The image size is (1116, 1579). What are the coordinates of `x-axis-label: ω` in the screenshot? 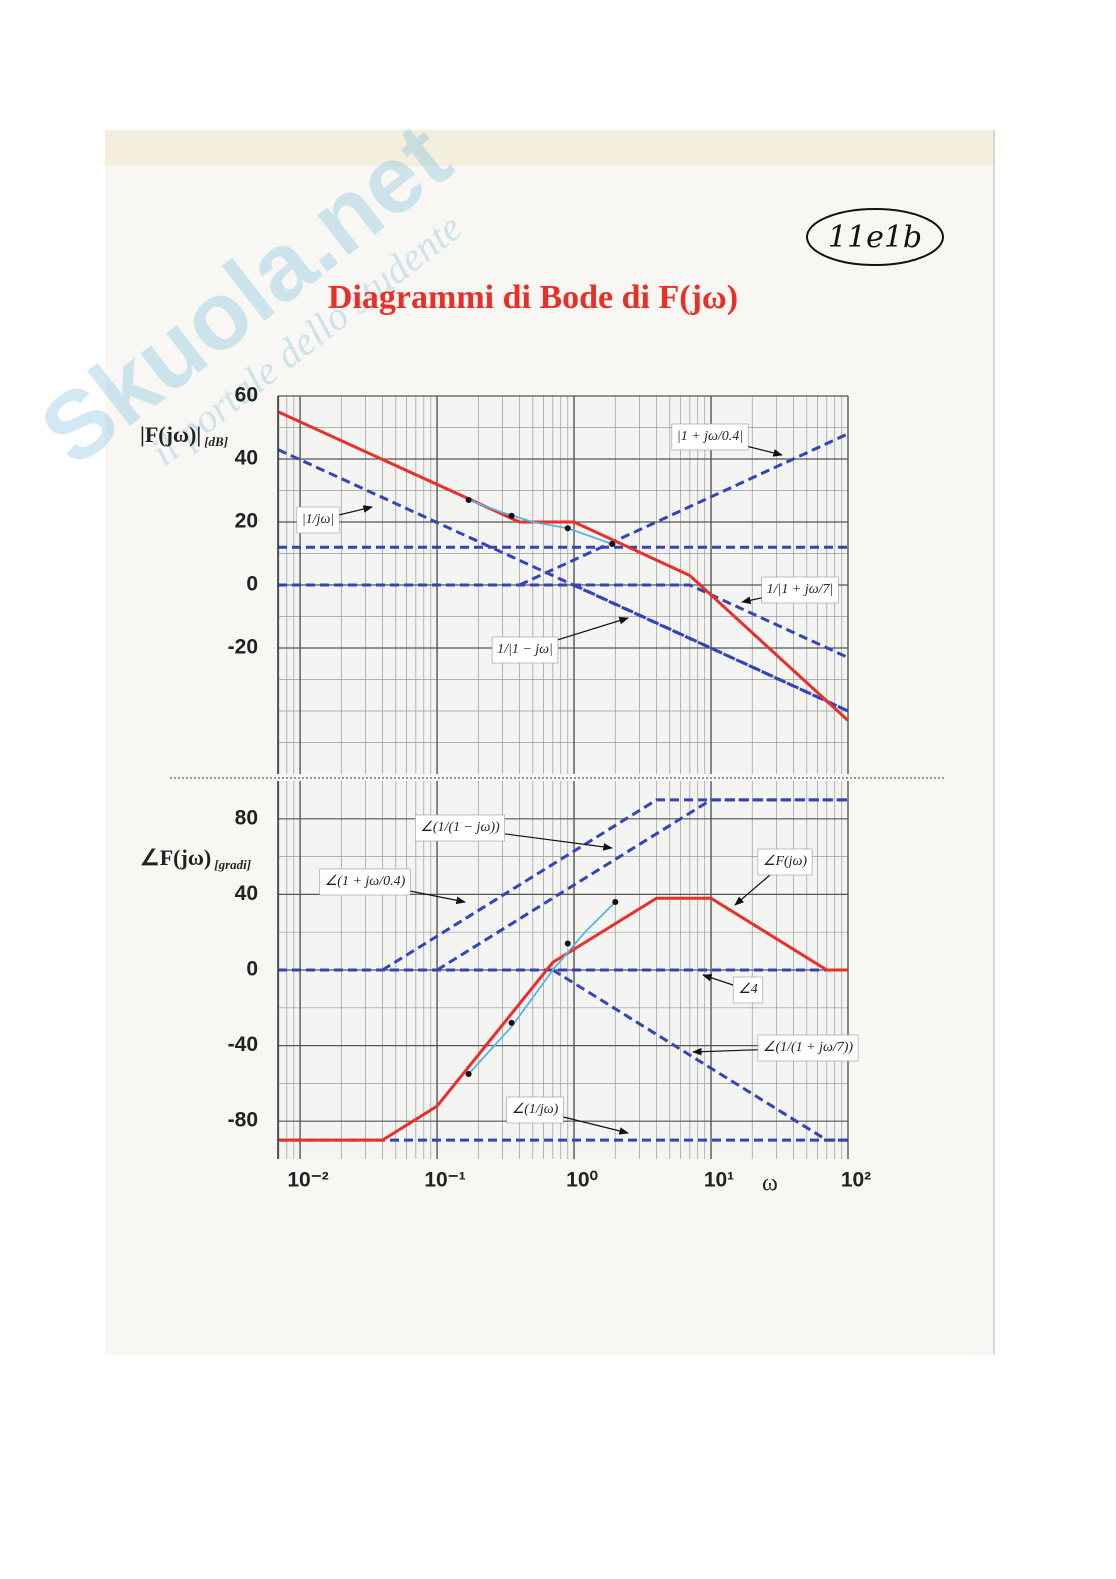 It's located at (770, 1184).